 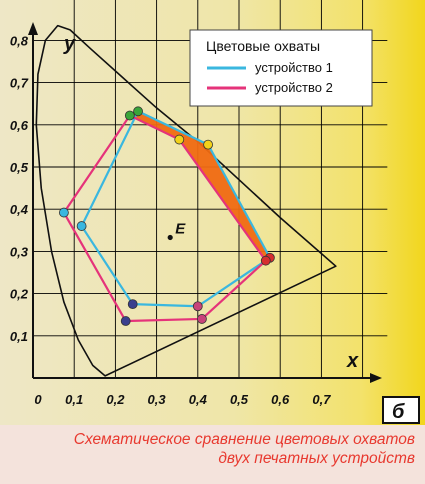 I want to click on legend-entry-device2: устройство 2, so click(x=294, y=87).